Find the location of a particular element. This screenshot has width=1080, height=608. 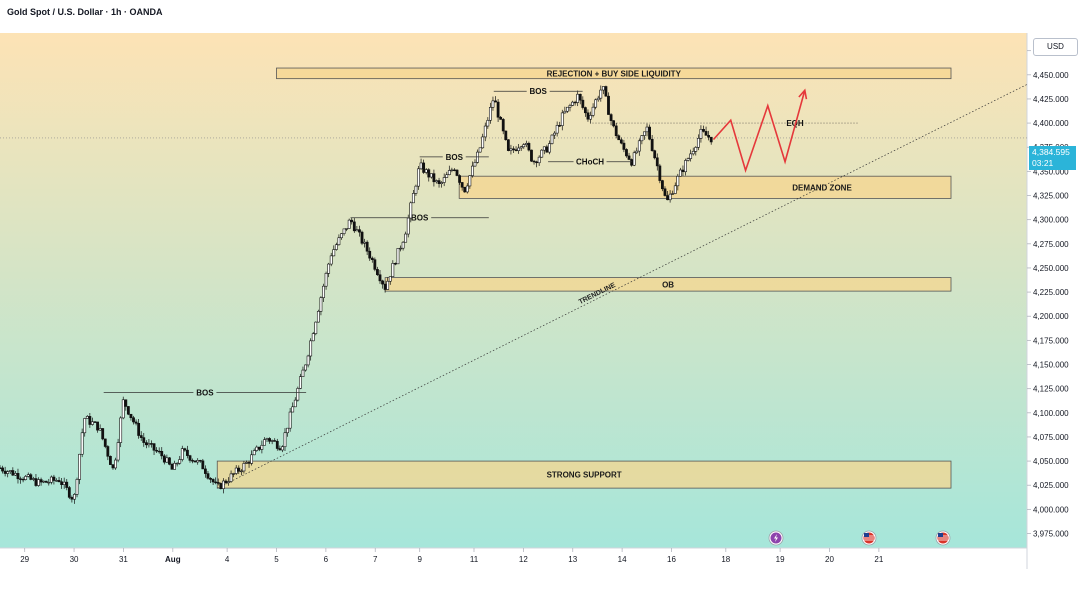

x-tick-label: 4 is located at coordinates (227, 559).